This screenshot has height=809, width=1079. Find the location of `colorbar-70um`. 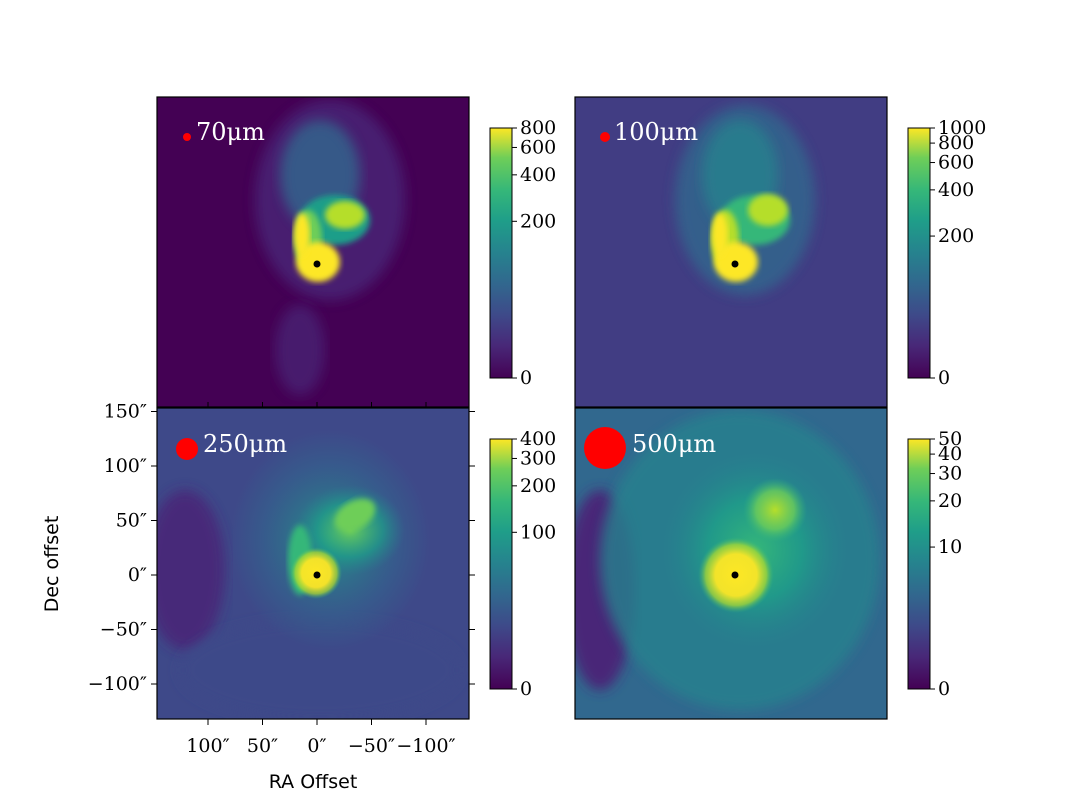

colorbar-70um is located at coordinates (501, 253).